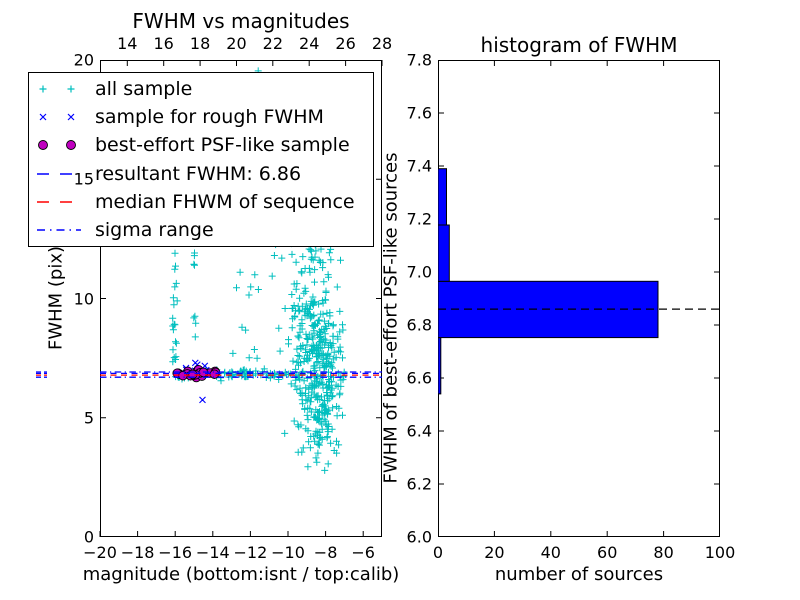 The width and height of the screenshot is (800, 600). I want to click on right-plot-xtick-label: 40, so click(550, 552).